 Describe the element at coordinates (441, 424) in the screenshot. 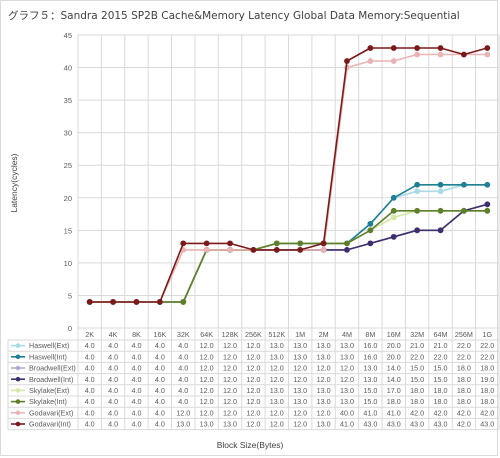

I see `data-table-value: 43.0` at that location.